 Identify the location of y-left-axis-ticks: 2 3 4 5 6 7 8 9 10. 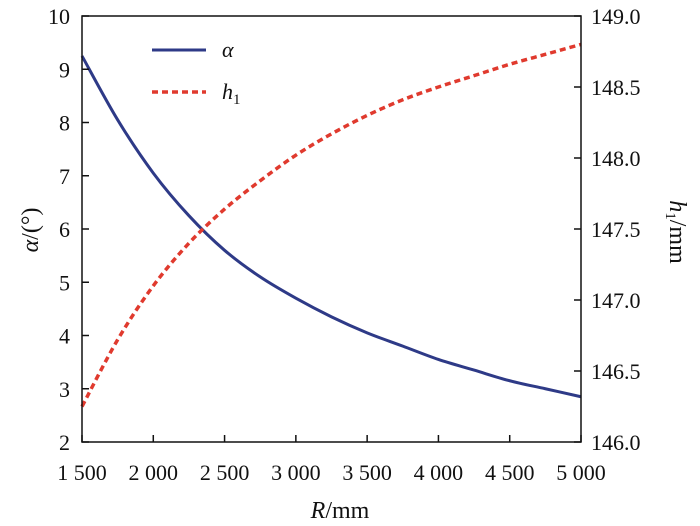
(68, 229).